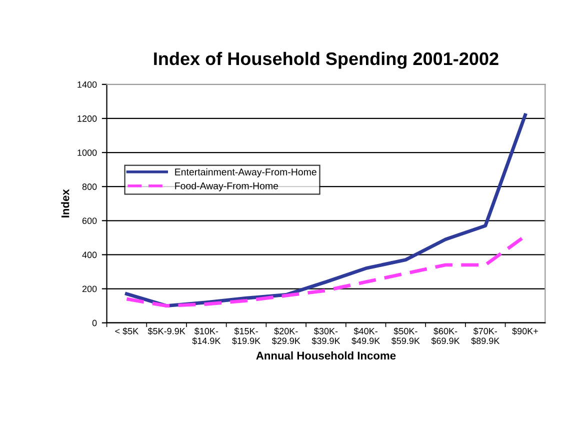 Image resolution: width=562 pixels, height=422 pixels. What do you see at coordinates (89, 187) in the screenshot?
I see `y-tick-label: 800` at bounding box center [89, 187].